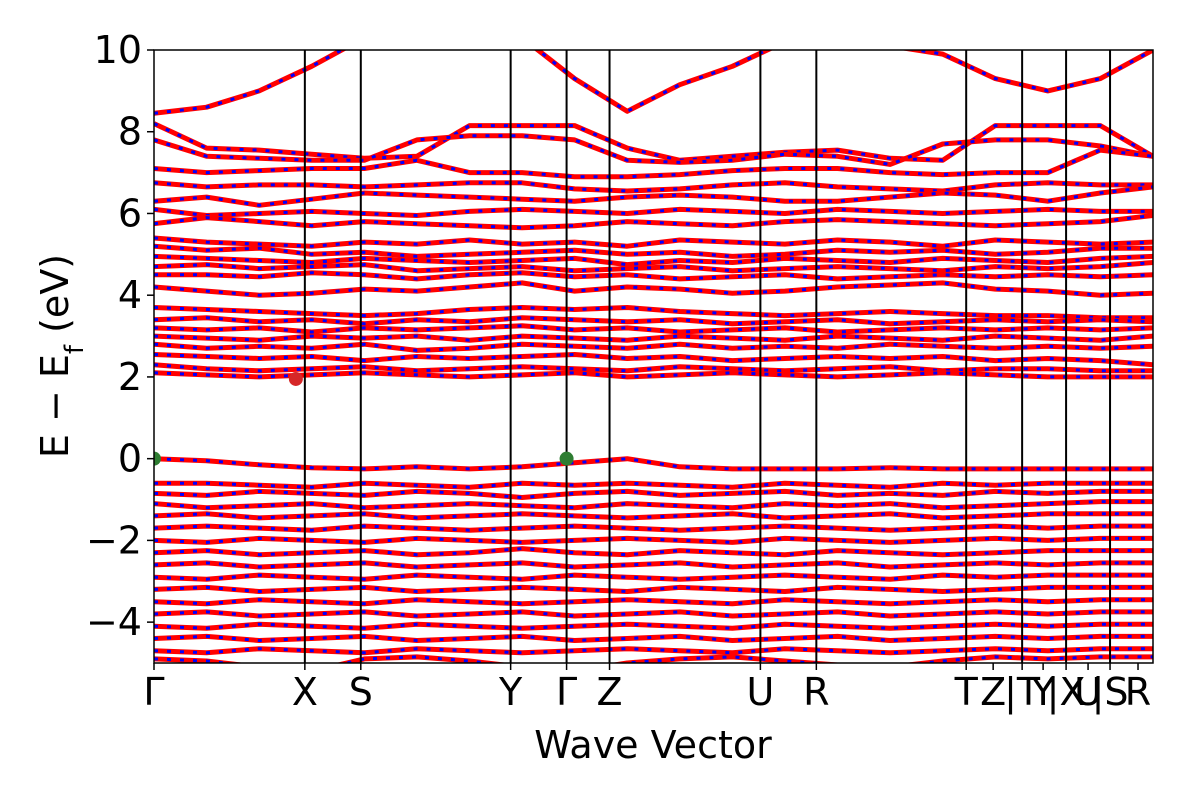  What do you see at coordinates (1022, 692) in the screenshot?
I see `x-tick-label: |T` at bounding box center [1022, 692].